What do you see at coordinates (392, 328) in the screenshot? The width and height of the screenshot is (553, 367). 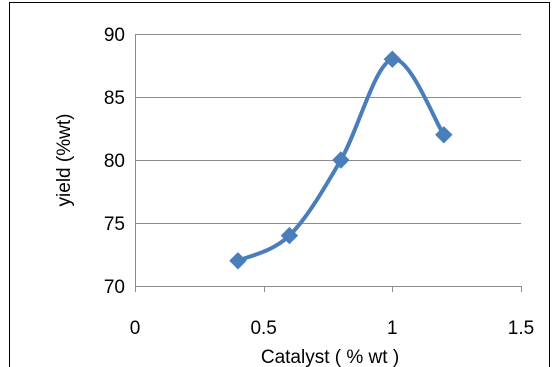 I see `x-tick-label: 1` at bounding box center [392, 328].